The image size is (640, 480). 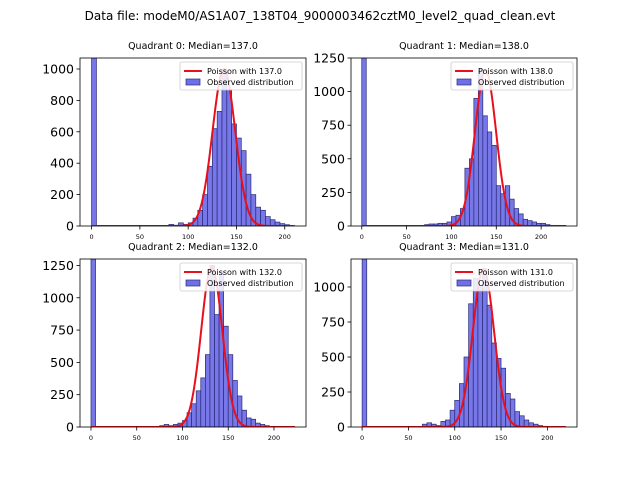 What do you see at coordinates (244, 71) in the screenshot?
I see `legend-entry-poisson: Poisson with 137.0` at bounding box center [244, 71].